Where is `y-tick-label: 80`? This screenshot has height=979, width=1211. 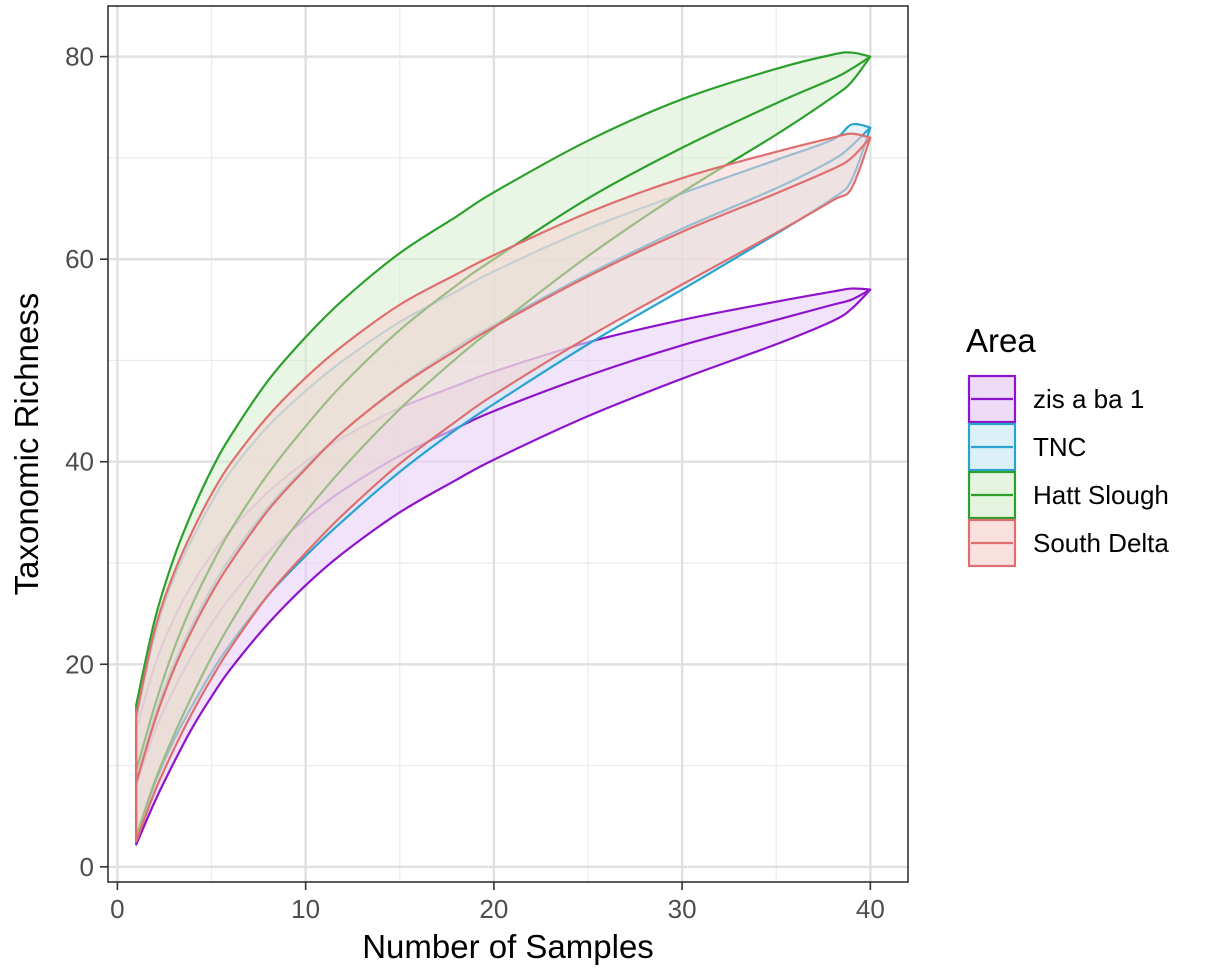 y-tick-label: 80 is located at coordinates (79, 57).